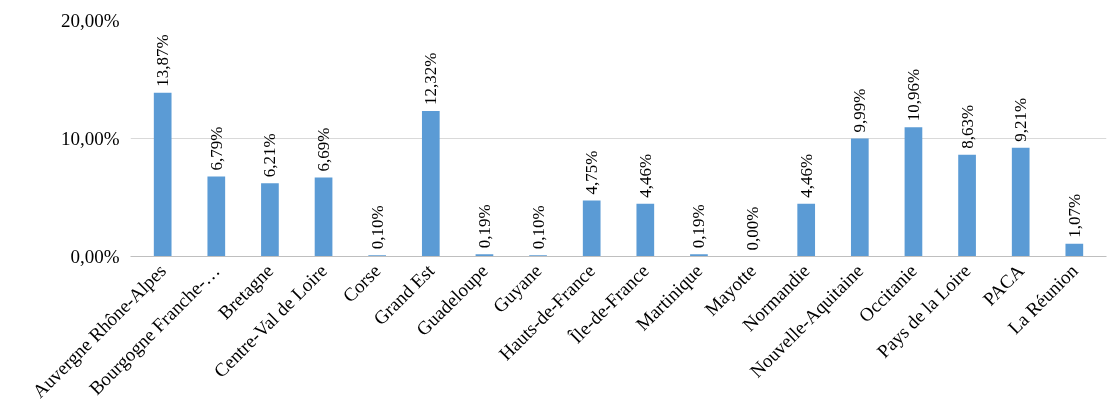 The width and height of the screenshot is (1116, 412). Describe the element at coordinates (592, 172) in the screenshot. I see `data-label: 4,75%` at that location.